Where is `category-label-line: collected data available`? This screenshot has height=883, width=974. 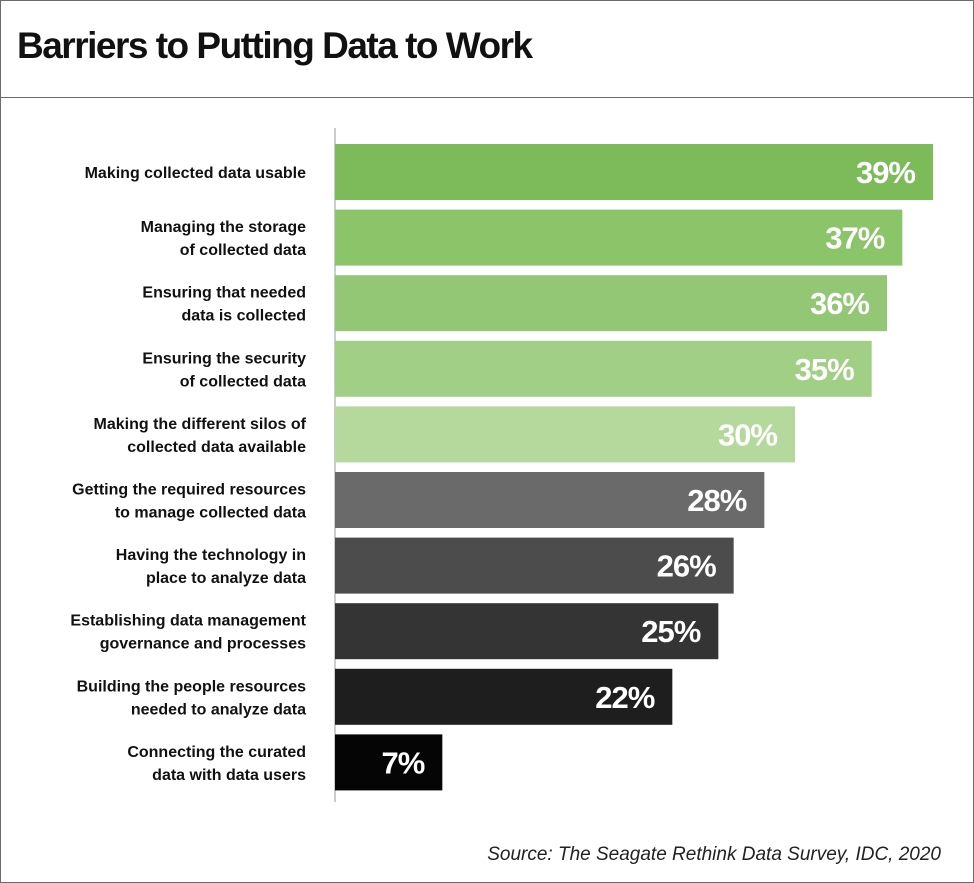
category-label-line: collected data available is located at coordinates (216, 447).